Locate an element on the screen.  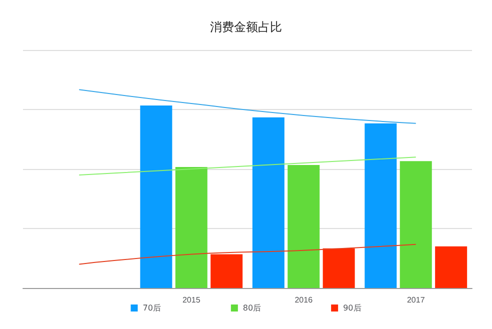
x-tick-label: 2015 is located at coordinates (191, 300).